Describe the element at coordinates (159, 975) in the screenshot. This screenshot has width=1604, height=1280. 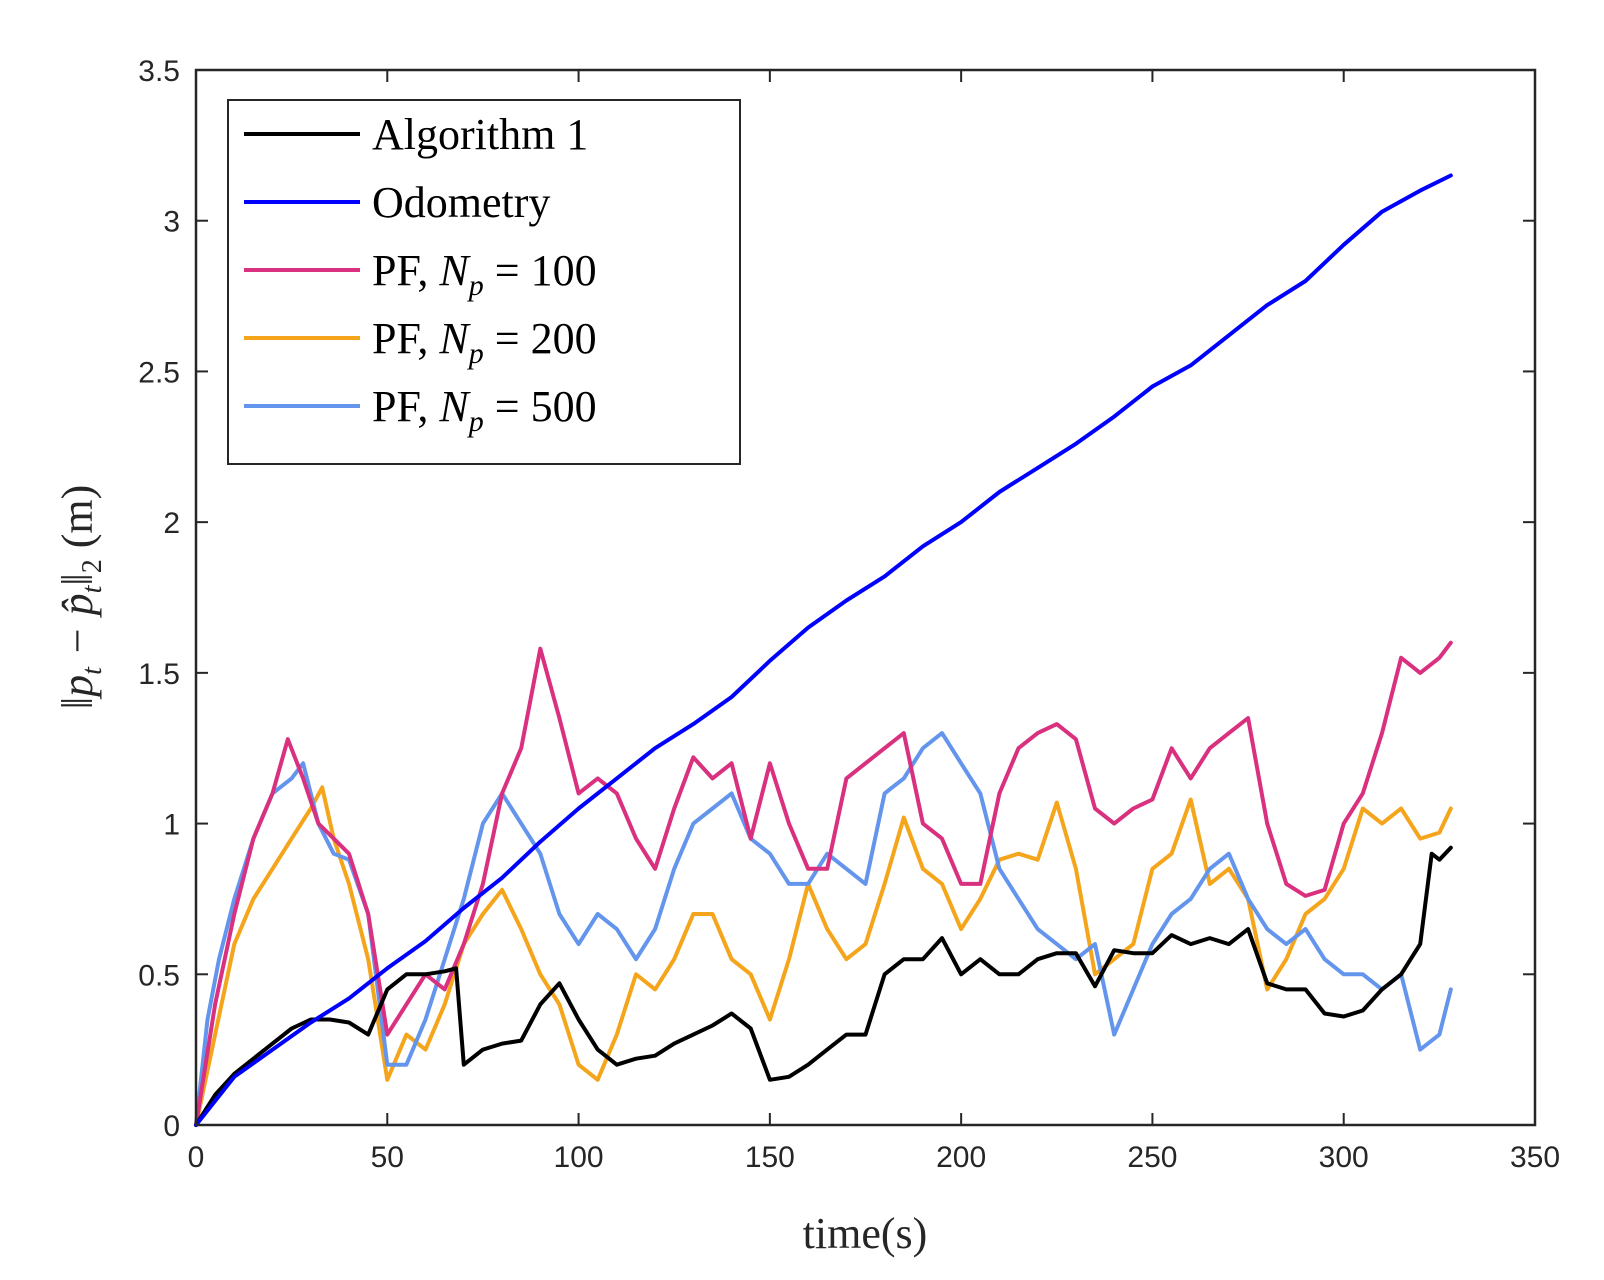
I see `y-tick-label: 0.5` at that location.